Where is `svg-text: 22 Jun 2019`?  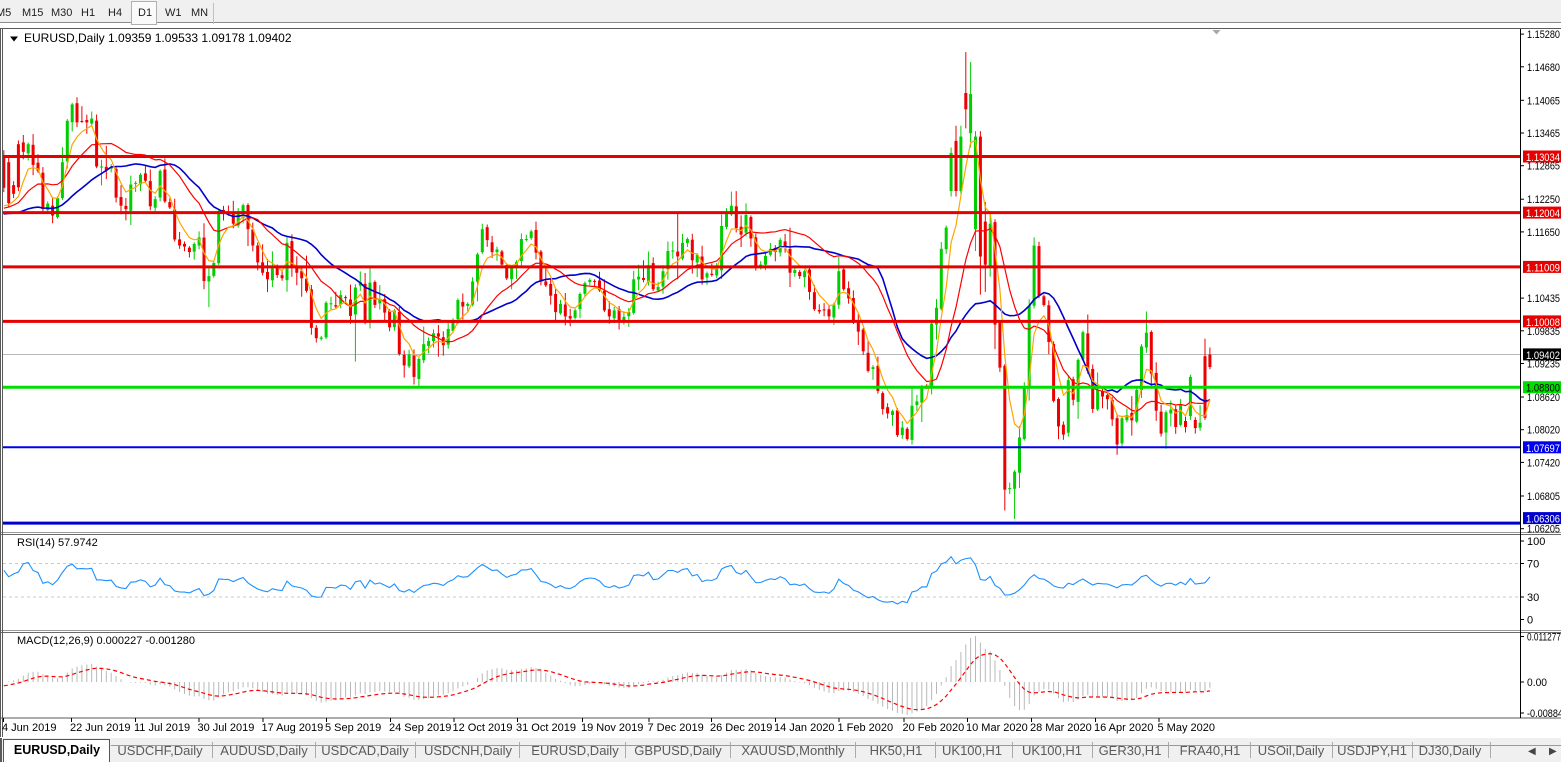
svg-text: 22 Jun 2019 is located at coordinates (100, 728).